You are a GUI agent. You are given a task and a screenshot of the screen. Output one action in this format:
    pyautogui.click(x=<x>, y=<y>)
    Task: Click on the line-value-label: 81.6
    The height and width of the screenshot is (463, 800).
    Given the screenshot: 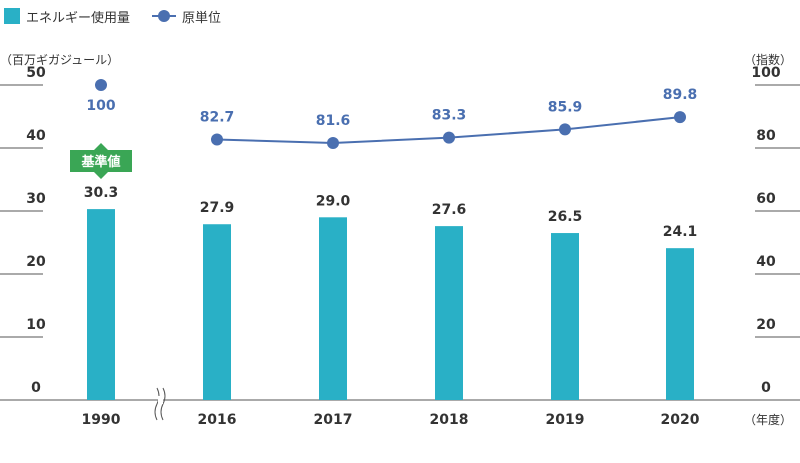 What is the action you would take?
    pyautogui.click(x=333, y=121)
    